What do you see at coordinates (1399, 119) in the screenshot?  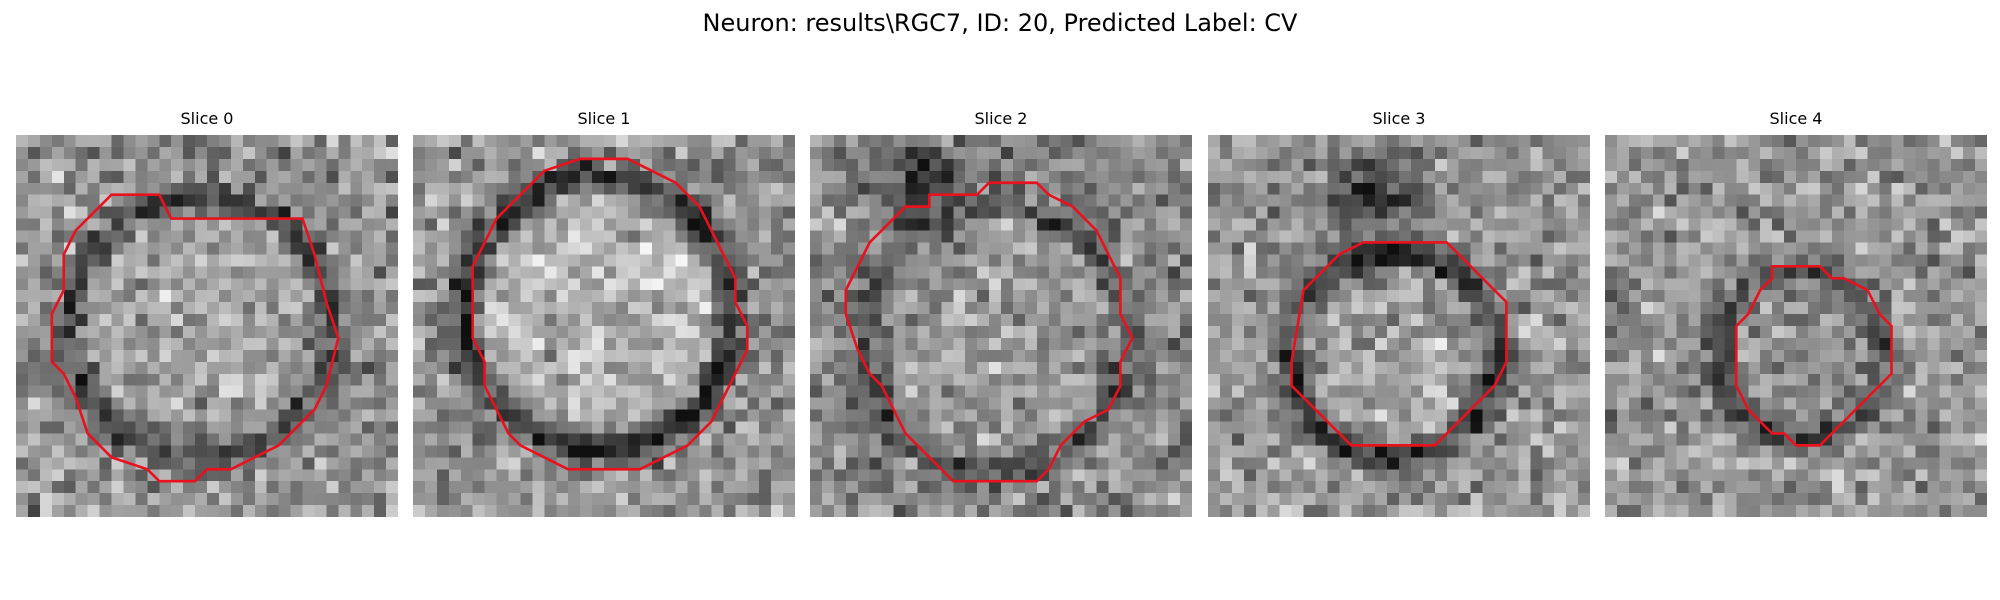 I see `slice-panel-3: Slice 3` at bounding box center [1399, 119].